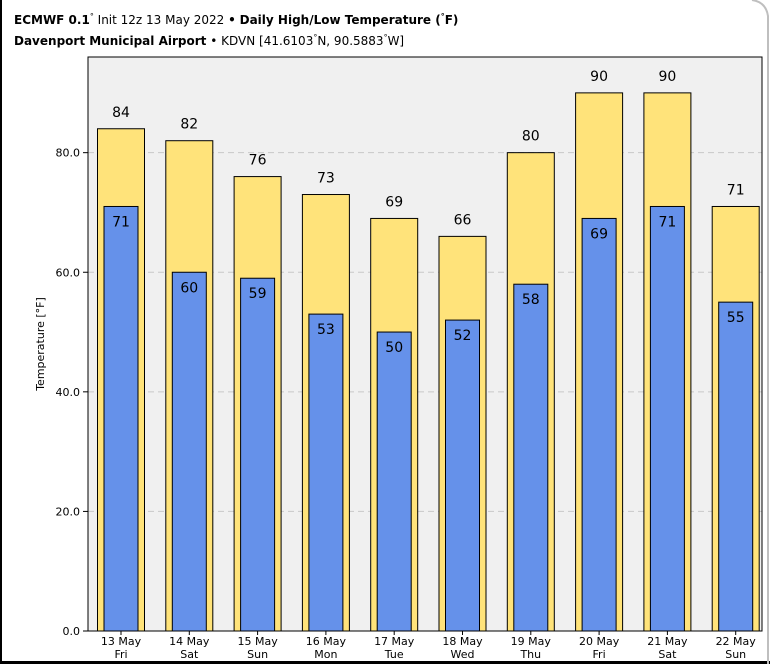  What do you see at coordinates (394, 348) in the screenshot?
I see `low-temp-label: 50` at bounding box center [394, 348].